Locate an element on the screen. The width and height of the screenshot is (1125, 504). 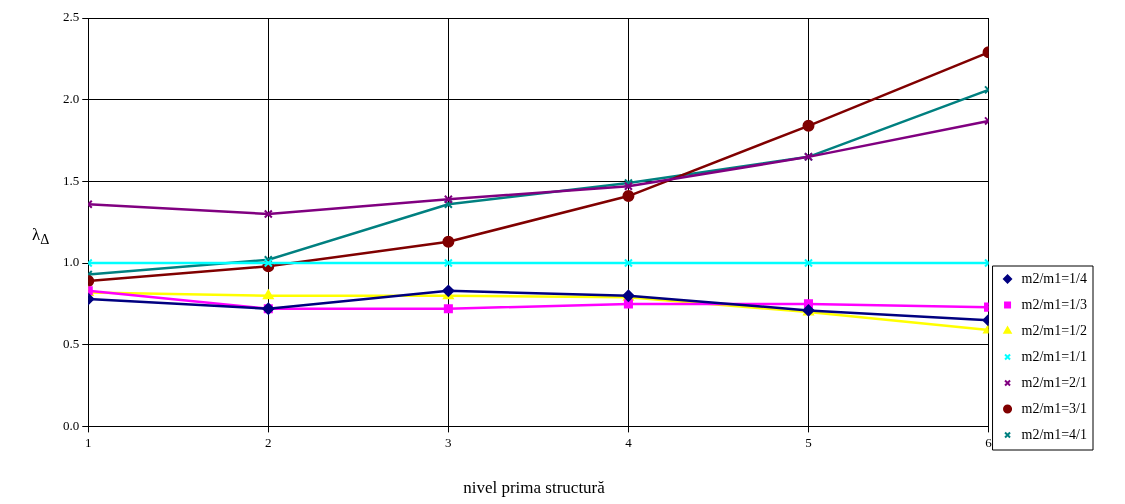
y-tick-label: 0.5 is located at coordinates (71, 344).